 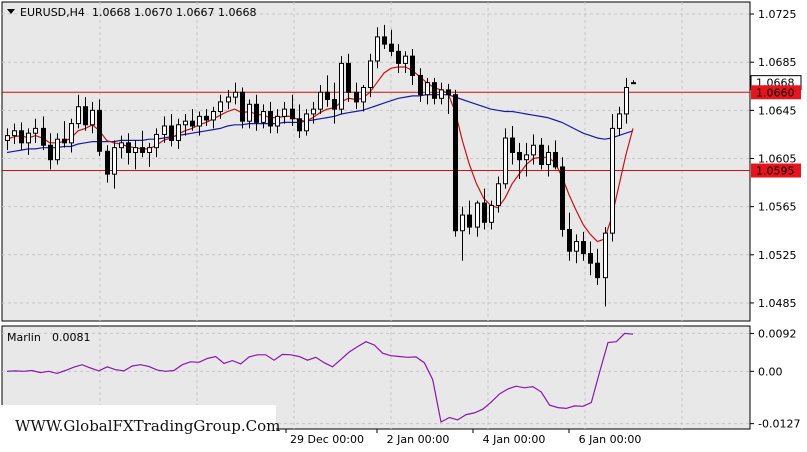 What do you see at coordinates (147, 426) in the screenshot?
I see `watermark-text: WWW.GlobalFXTradingGroup.Com` at bounding box center [147, 426].